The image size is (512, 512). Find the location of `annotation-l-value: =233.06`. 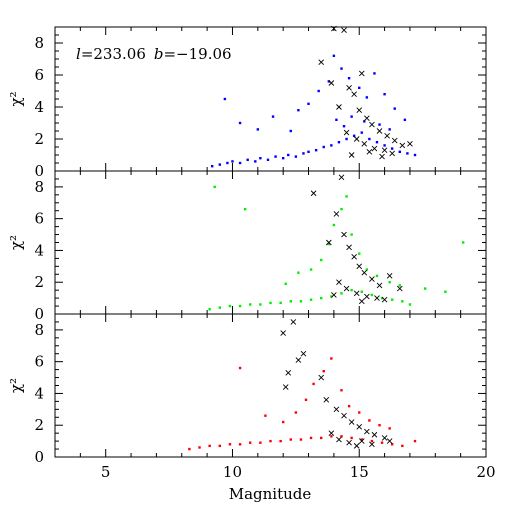

annotation-l-value: =233.06 is located at coordinates (113, 54).